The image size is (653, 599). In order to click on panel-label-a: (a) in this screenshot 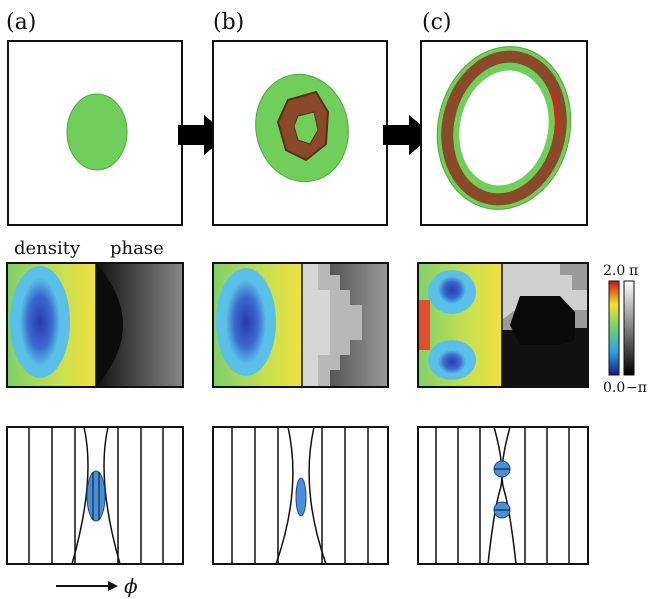, I will do `click(21, 22)`.